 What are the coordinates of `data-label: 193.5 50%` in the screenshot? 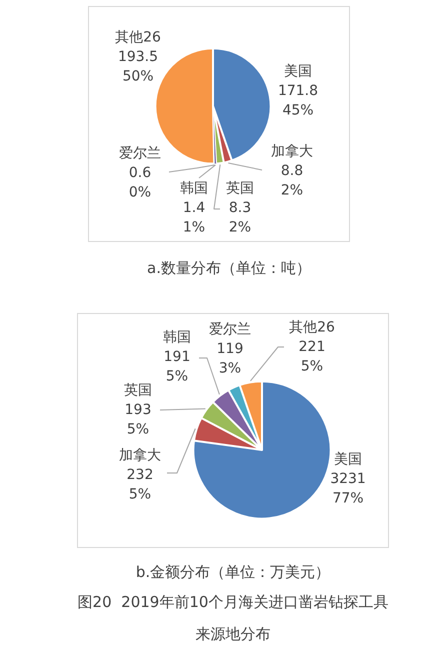 It's located at (138, 67).